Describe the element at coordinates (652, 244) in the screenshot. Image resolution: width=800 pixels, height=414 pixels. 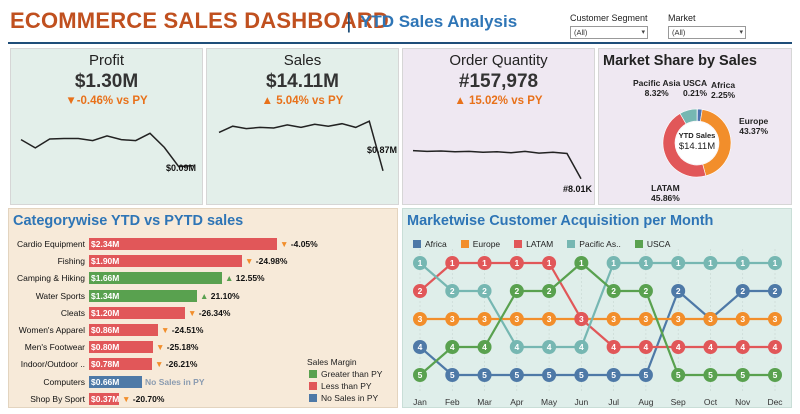
I see `legend-item: USCA` at that location.